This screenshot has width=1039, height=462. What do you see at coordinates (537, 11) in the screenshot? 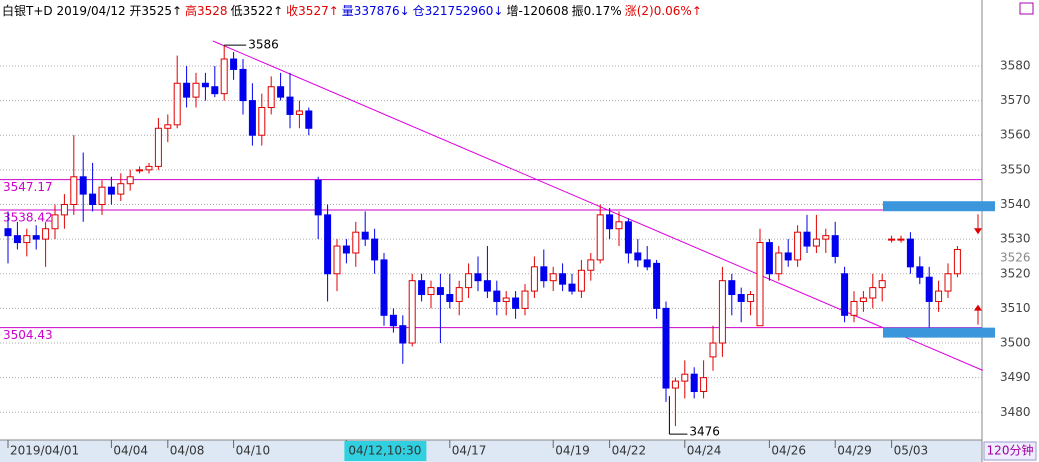
I see `header-field: 增-120608` at bounding box center [537, 11].